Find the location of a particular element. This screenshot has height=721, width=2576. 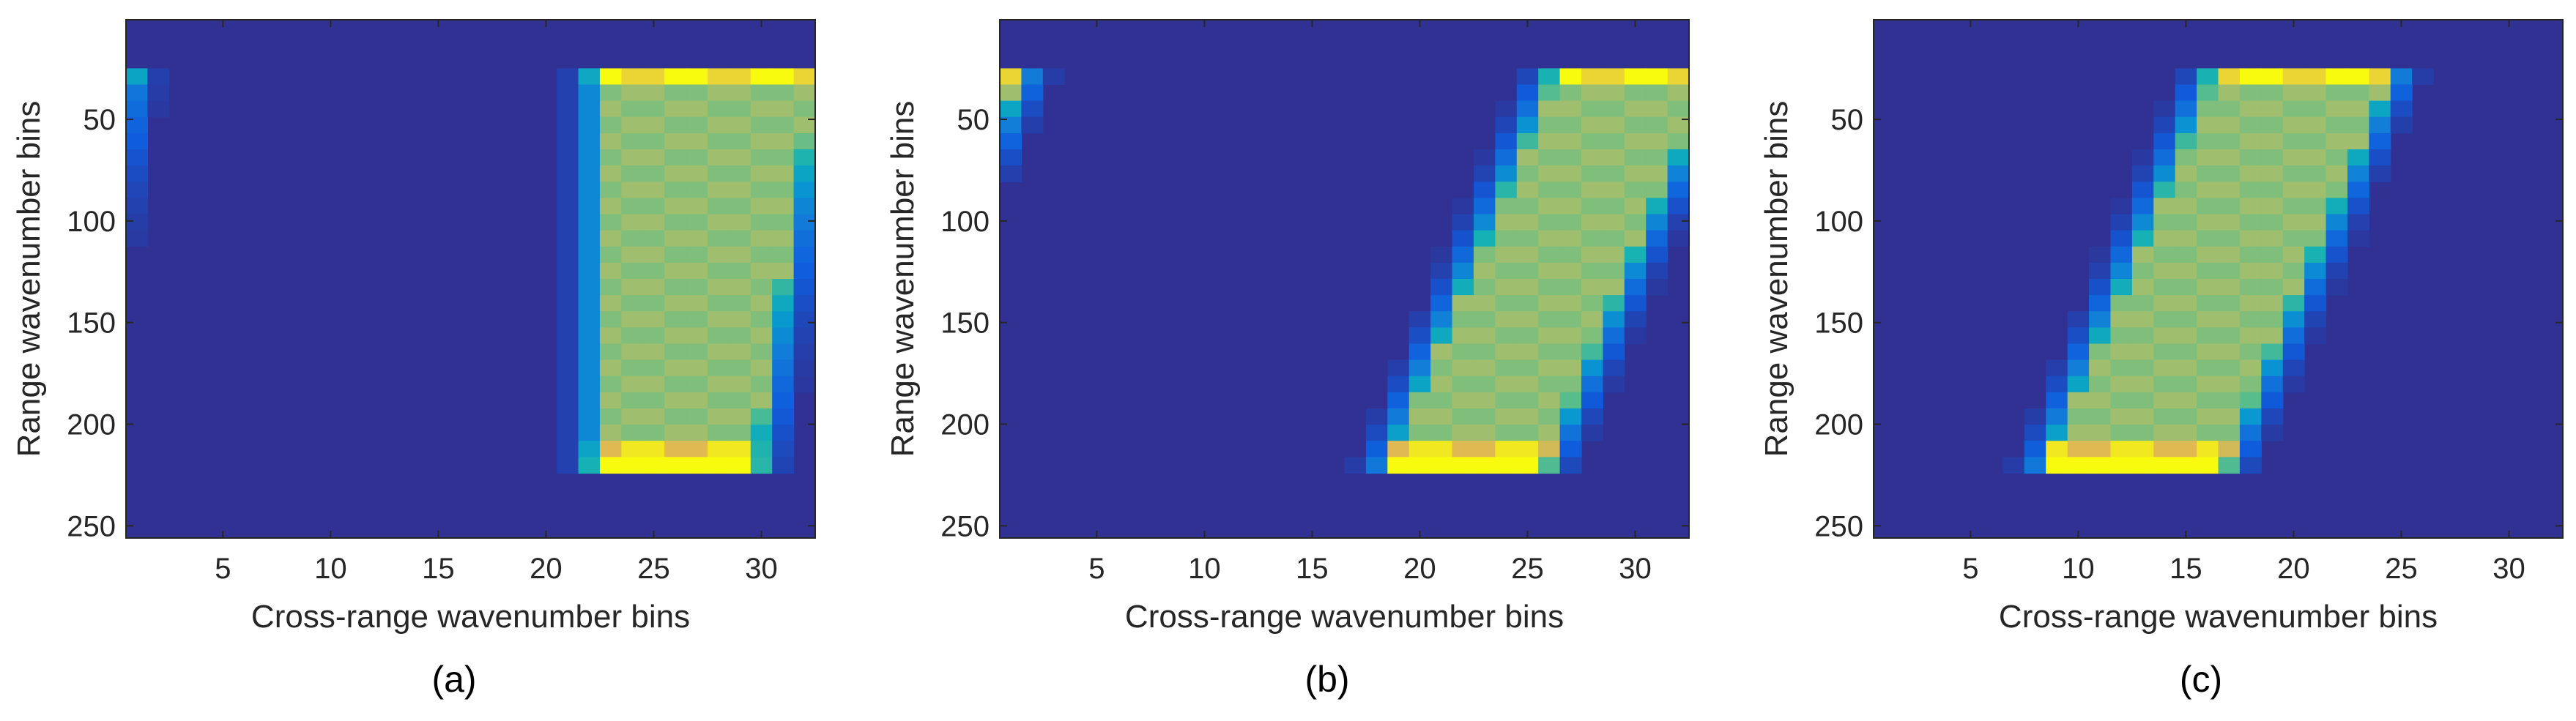

panel-label: (b) is located at coordinates (1326, 679).